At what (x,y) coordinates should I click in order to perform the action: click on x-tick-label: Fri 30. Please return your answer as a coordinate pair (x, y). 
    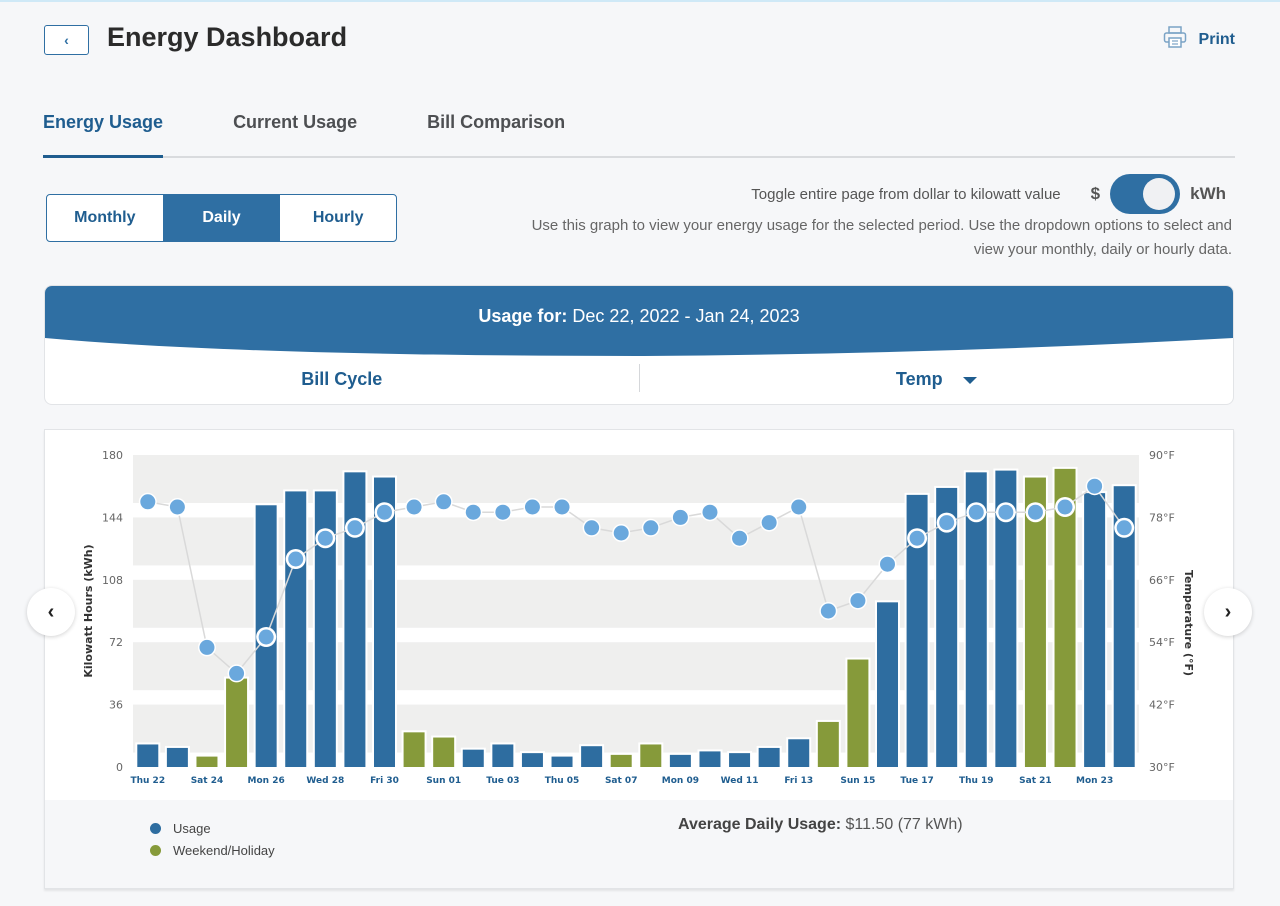
    Looking at the image, I should click on (384, 781).